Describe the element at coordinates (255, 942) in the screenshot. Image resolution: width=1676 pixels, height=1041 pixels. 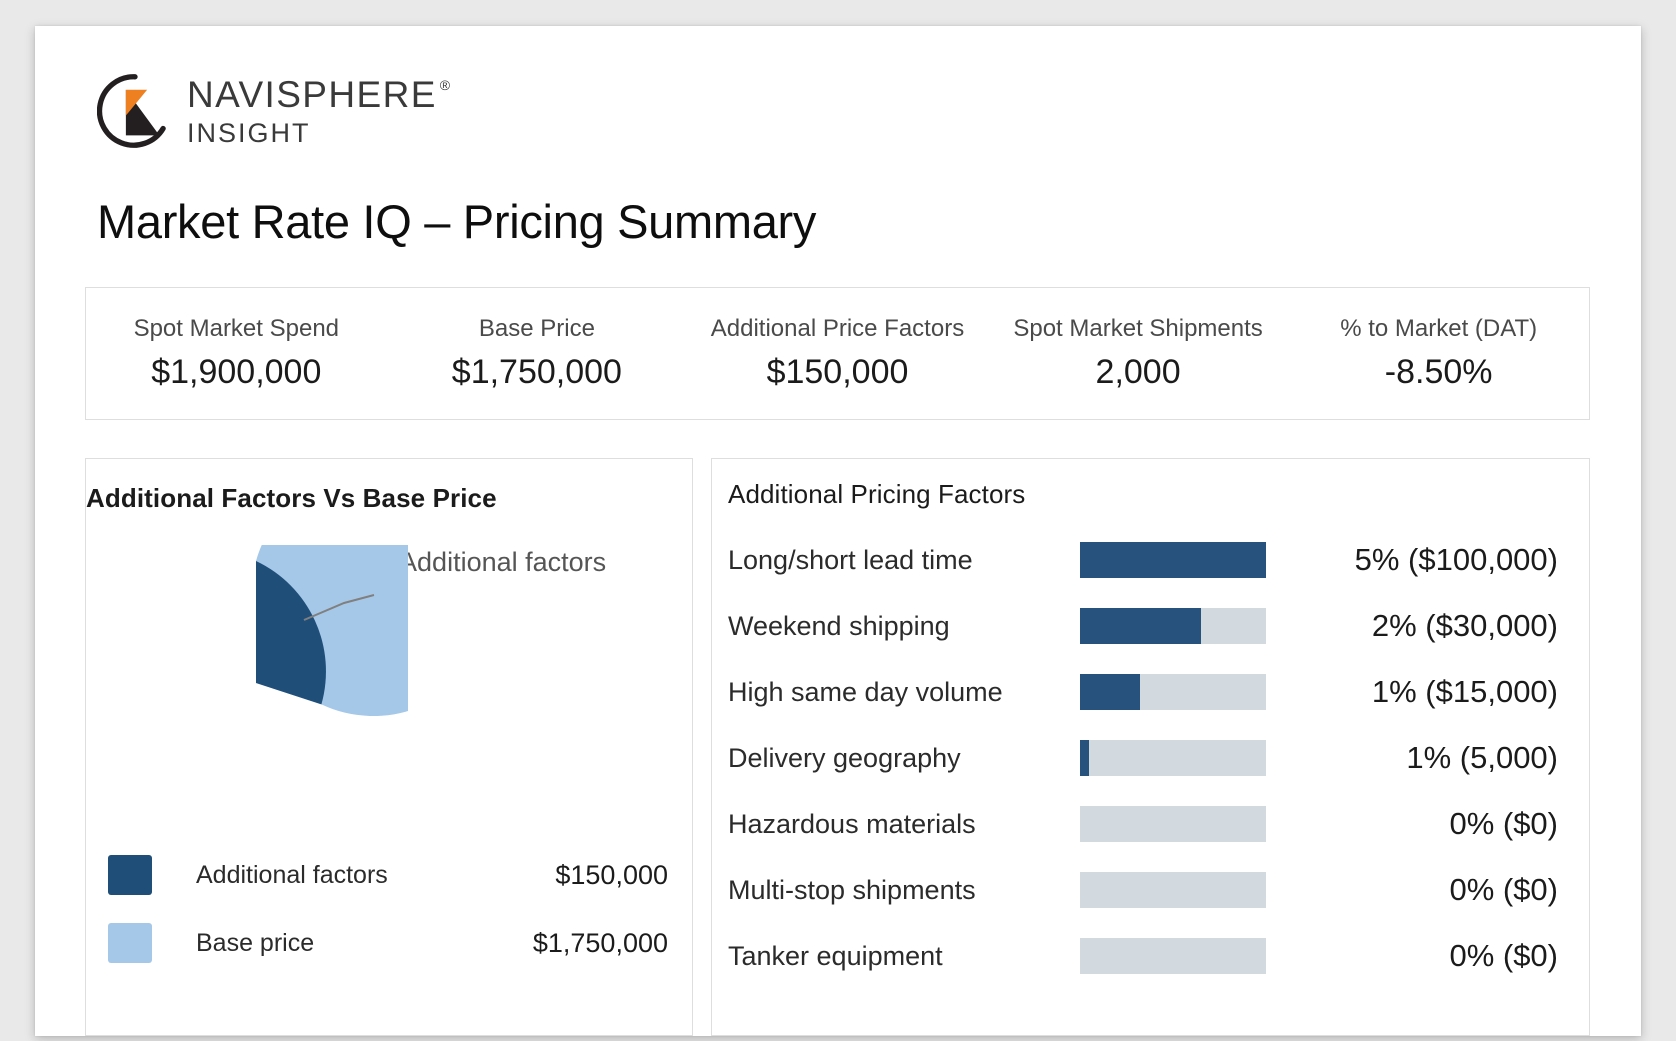
I see `legend-label: Base price` at that location.